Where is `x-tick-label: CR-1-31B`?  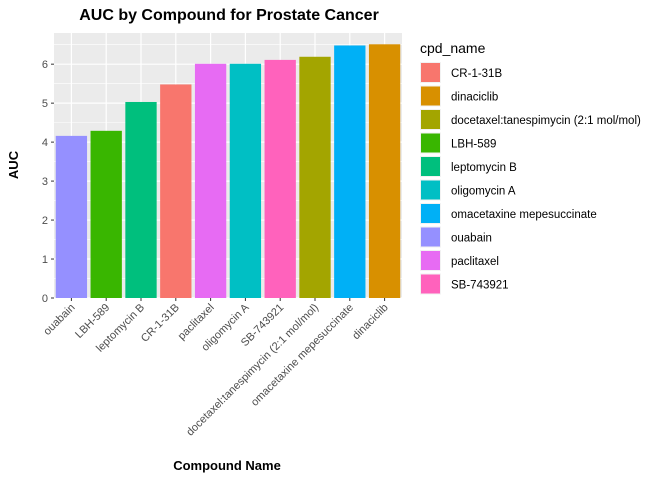 x-tick-label: CR-1-31B is located at coordinates (160, 323).